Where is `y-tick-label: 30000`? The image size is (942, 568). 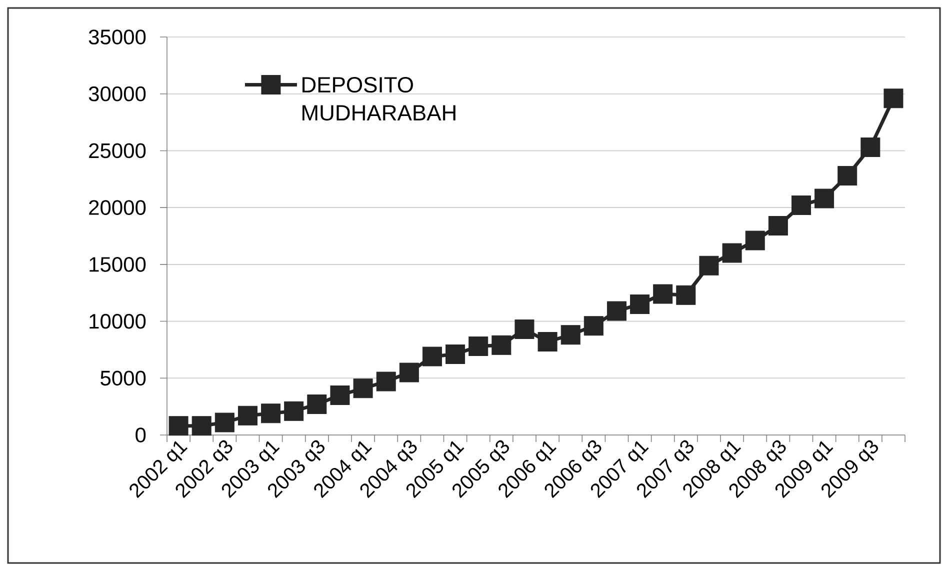
y-tick-label: 30000 is located at coordinates (117, 94).